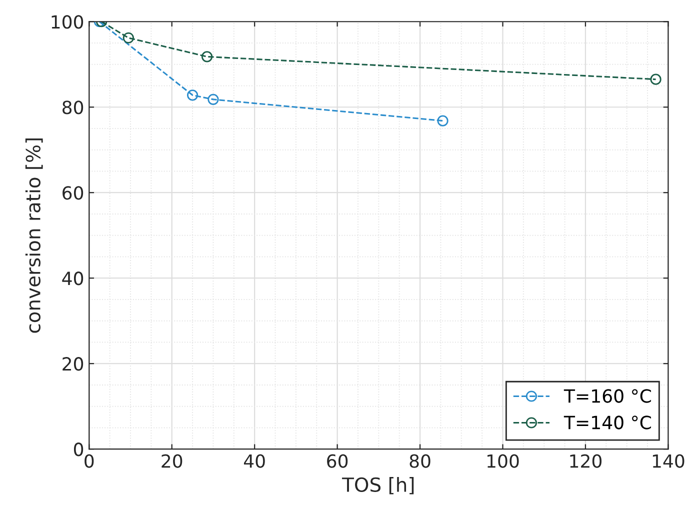 The height and width of the screenshot is (515, 691). I want to click on x-tick-label: 100, so click(503, 461).